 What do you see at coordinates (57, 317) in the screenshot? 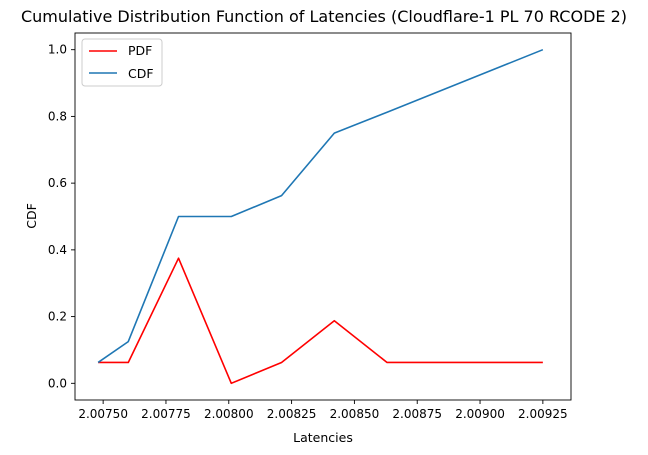
I see `y-tick-label: 0.2` at bounding box center [57, 317].